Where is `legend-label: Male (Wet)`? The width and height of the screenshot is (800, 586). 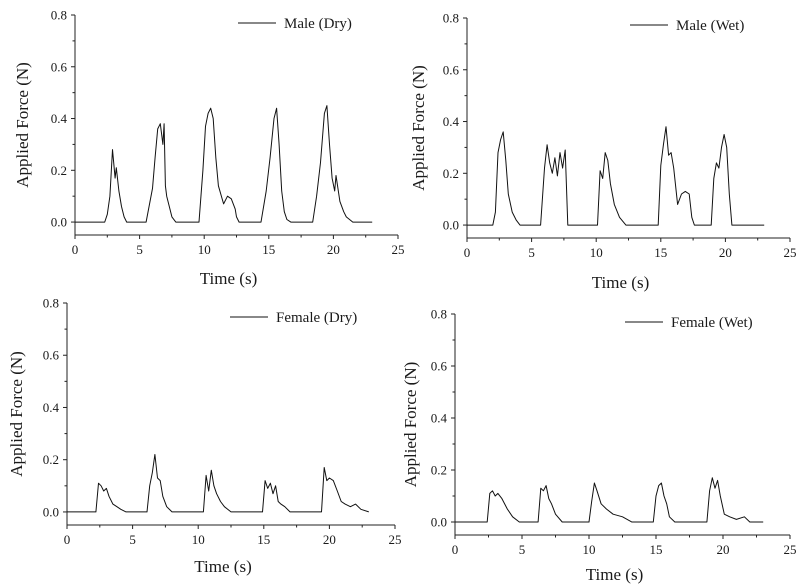 legend-label: Male (Wet) is located at coordinates (710, 26).